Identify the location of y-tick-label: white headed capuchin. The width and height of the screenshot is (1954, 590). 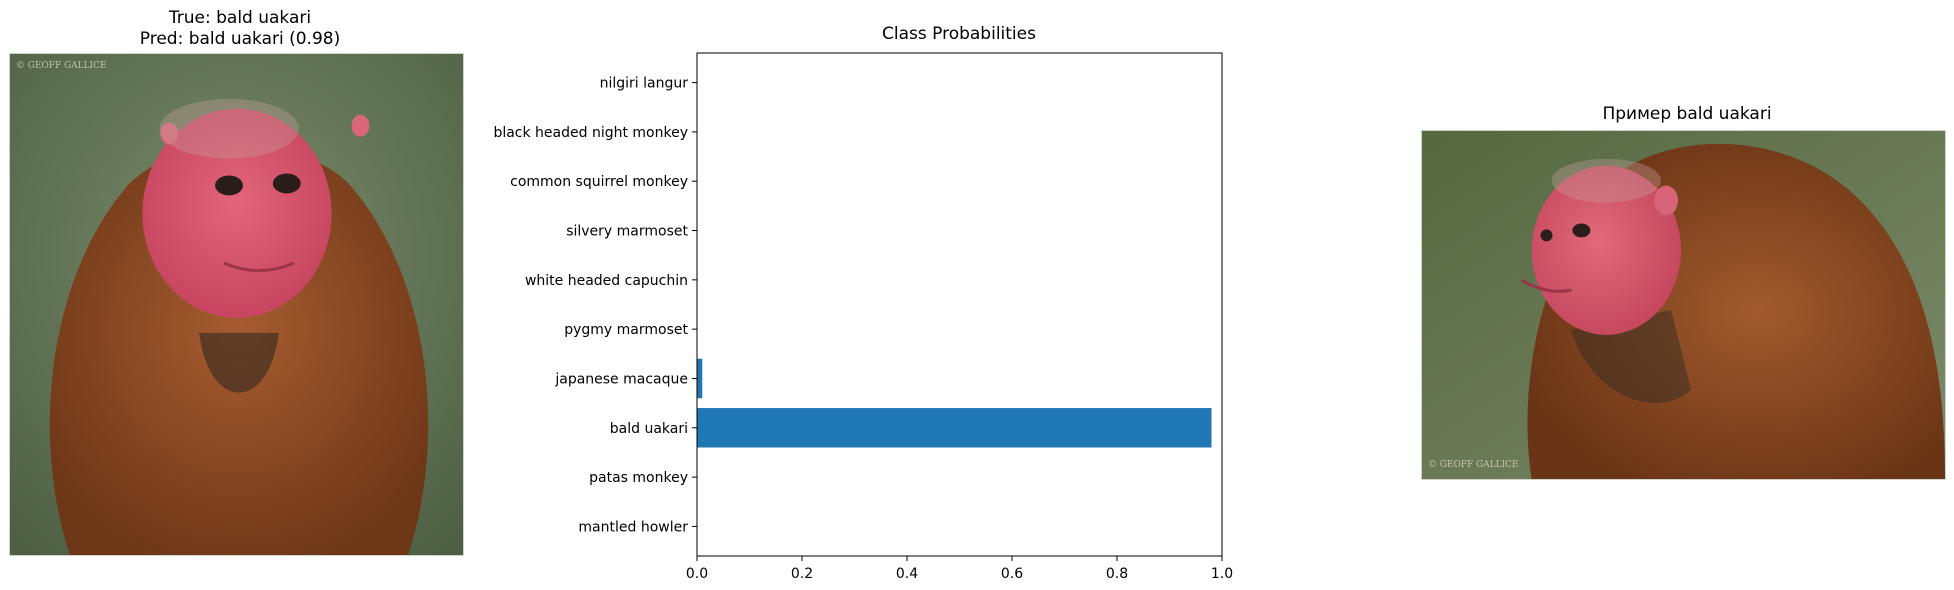
(606, 281).